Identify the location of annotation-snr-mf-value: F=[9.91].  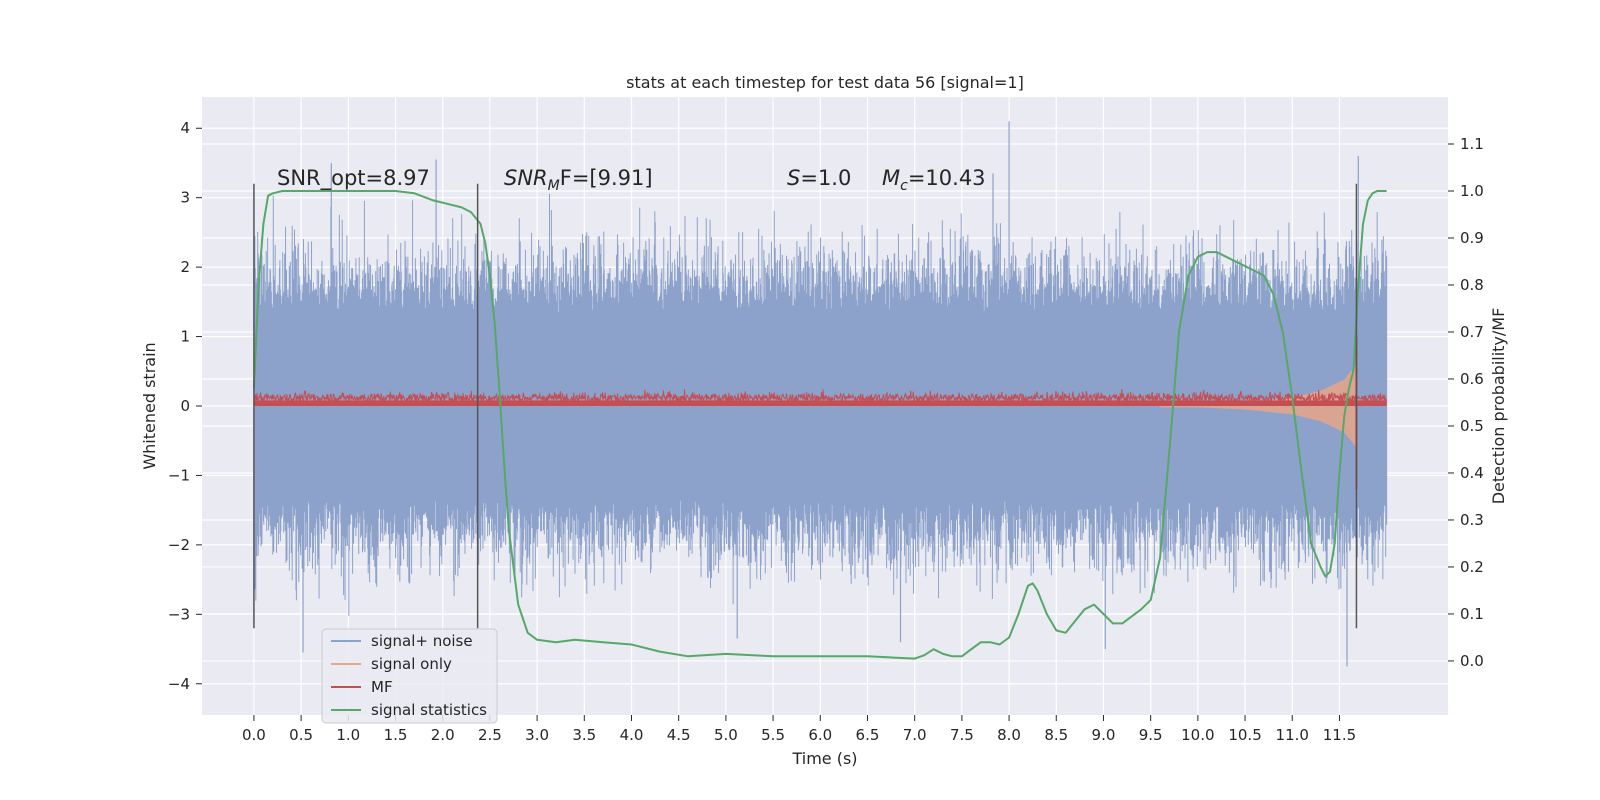
(606, 178).